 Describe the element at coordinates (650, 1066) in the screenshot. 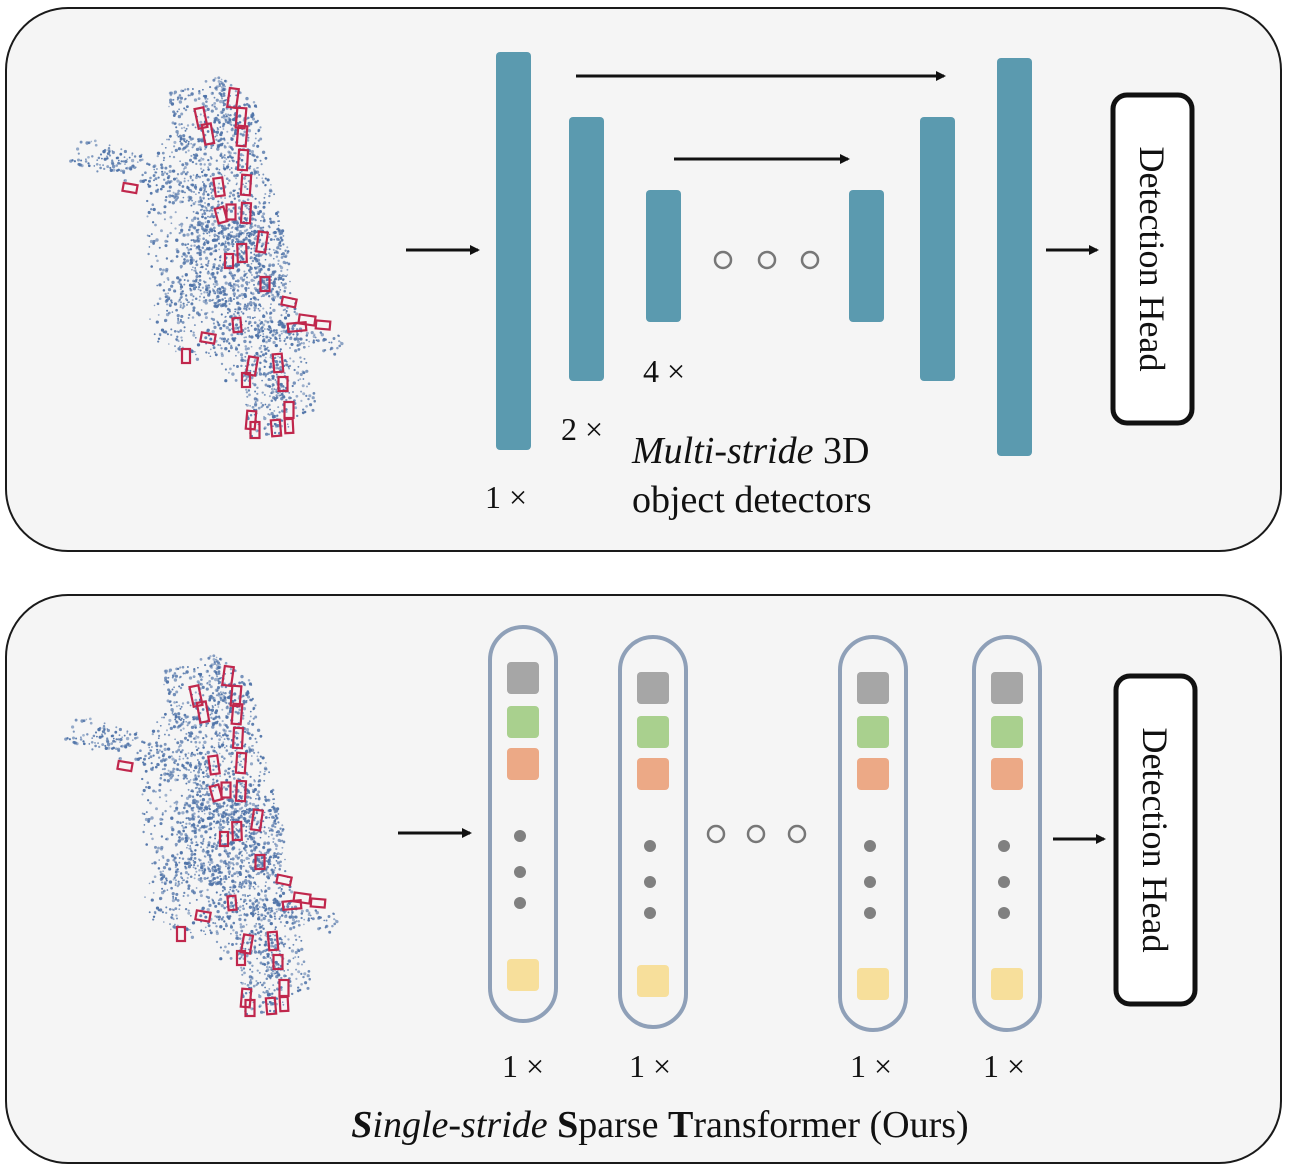

I see `capsule-label-2: 1 ×` at that location.